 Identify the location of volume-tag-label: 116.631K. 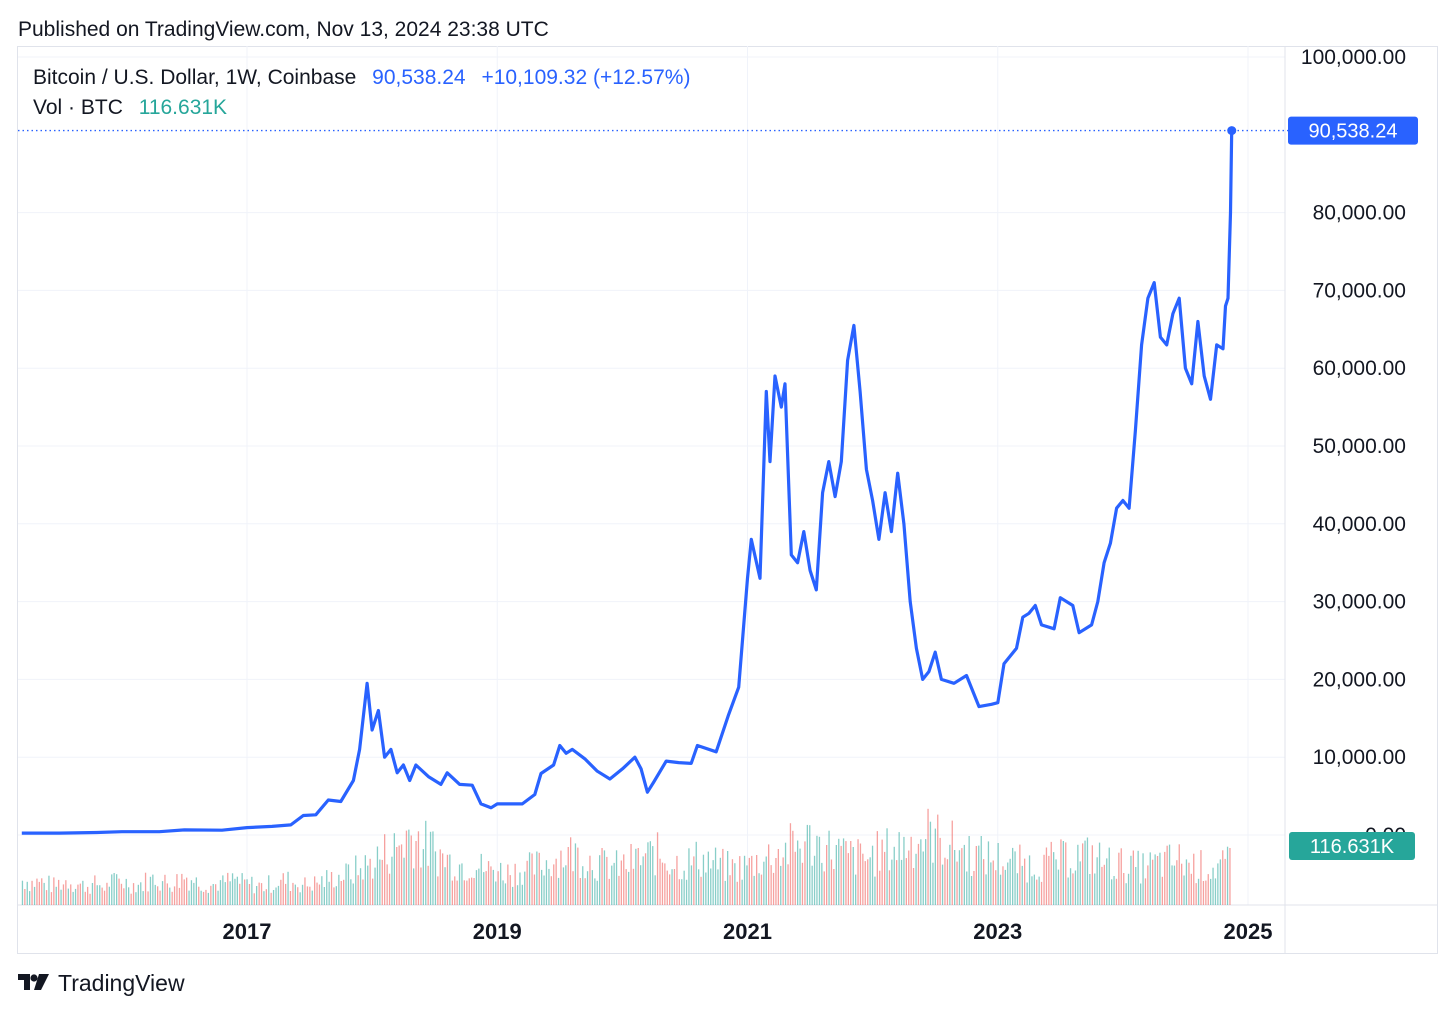
(1352, 847).